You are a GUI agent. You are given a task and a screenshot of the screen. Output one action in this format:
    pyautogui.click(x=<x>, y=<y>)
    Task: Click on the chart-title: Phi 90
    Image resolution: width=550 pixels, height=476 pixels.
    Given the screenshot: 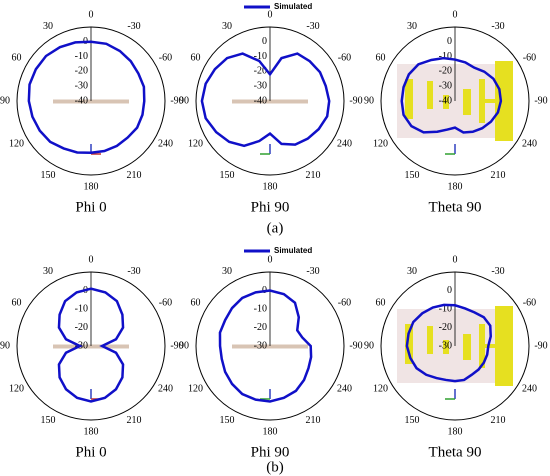 What is the action you would take?
    pyautogui.click(x=270, y=452)
    